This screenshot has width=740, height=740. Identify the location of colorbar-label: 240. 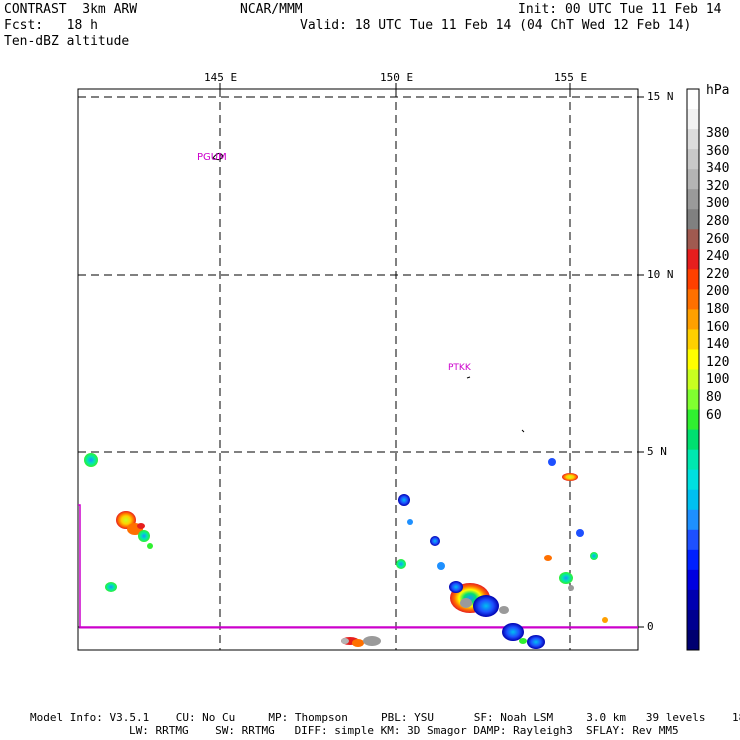
(718, 257).